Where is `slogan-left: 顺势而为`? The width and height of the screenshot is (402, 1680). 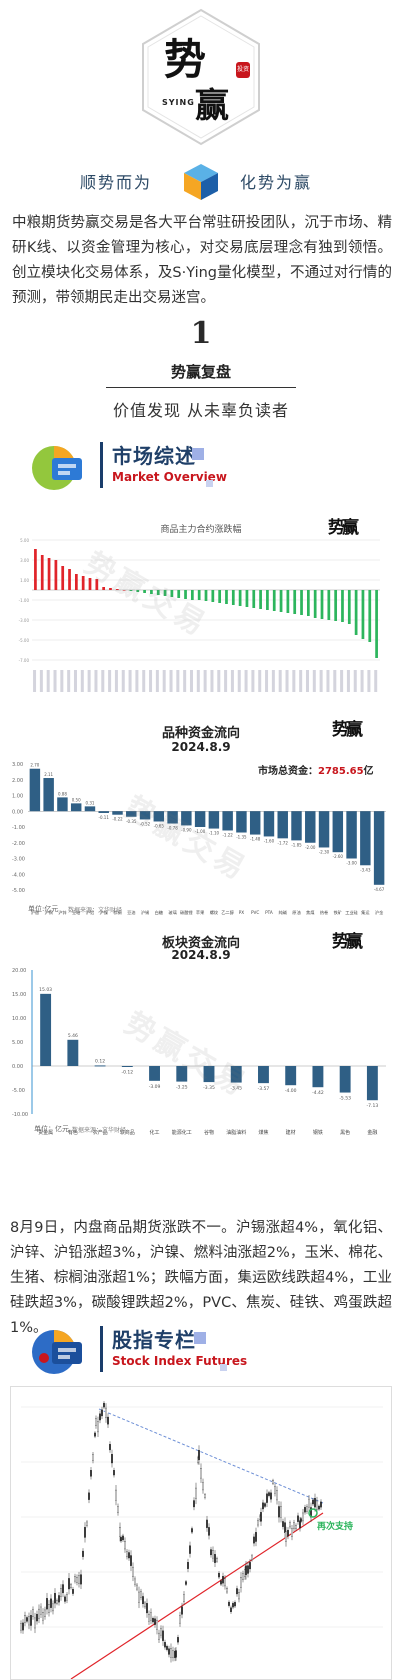 slogan-left: 顺势而为 is located at coordinates (116, 182).